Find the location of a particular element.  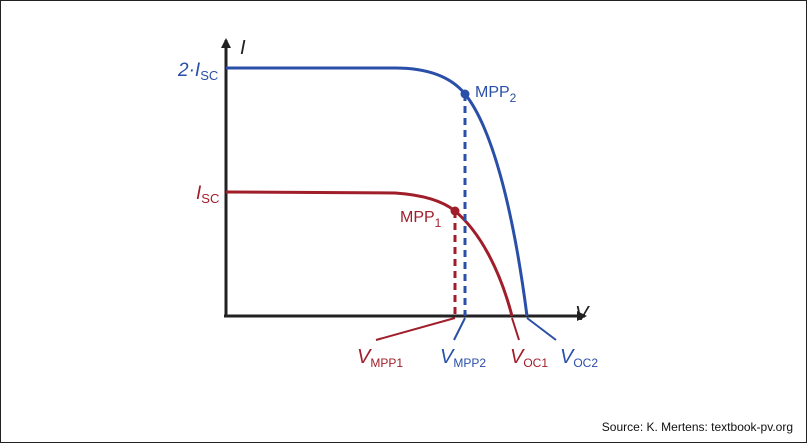

vmpp2-leader is located at coordinates (459, 329).